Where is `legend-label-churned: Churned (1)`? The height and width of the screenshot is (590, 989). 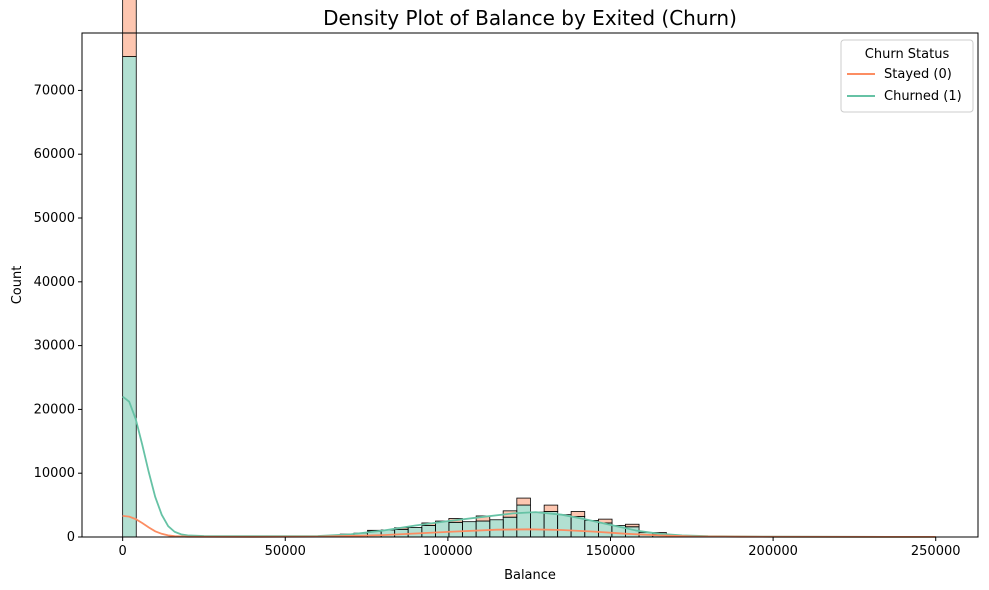 legend-label-churned: Churned (1) is located at coordinates (923, 96).